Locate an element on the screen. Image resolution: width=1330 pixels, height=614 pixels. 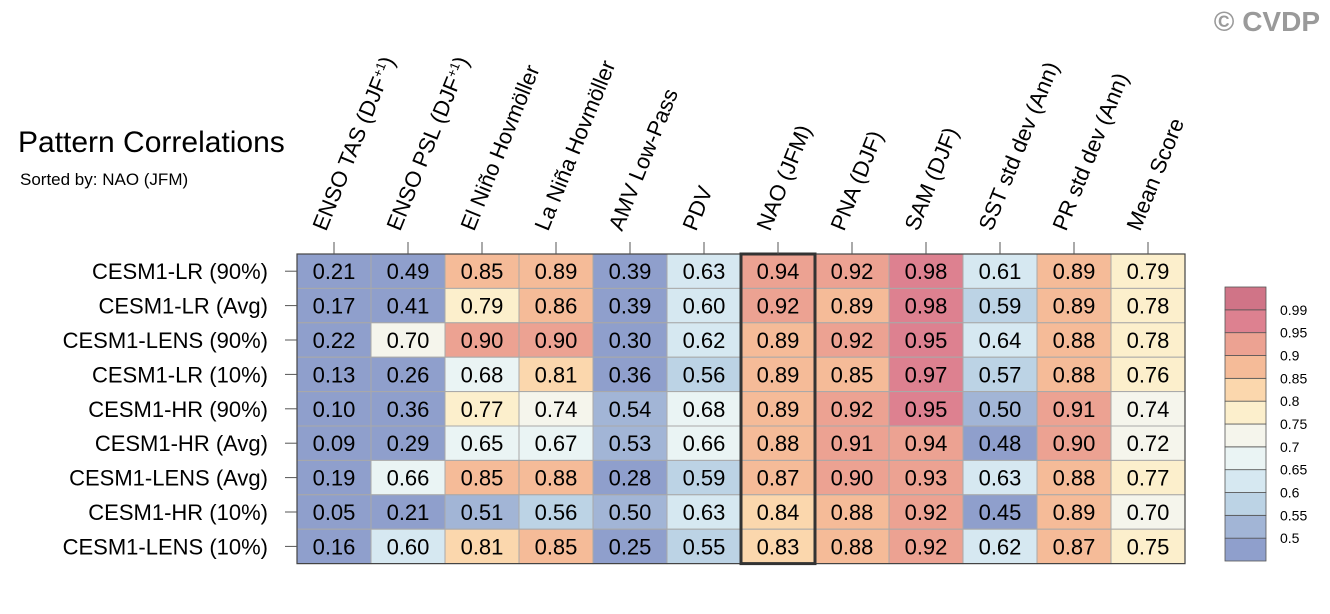
cell-value: 0.48 is located at coordinates (1000, 443).